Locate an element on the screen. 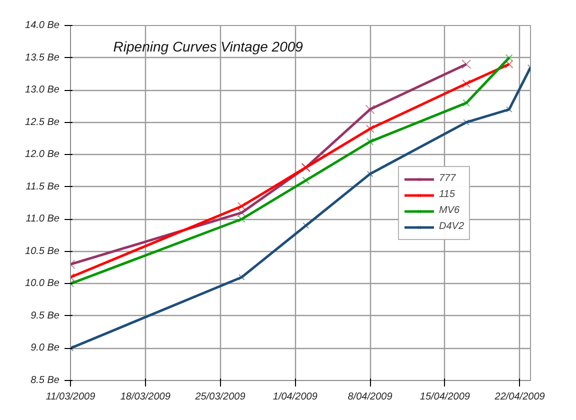 Image resolution: width=576 pixels, height=420 pixels. y-tick-label: 8.5 Be is located at coordinates (45, 380).